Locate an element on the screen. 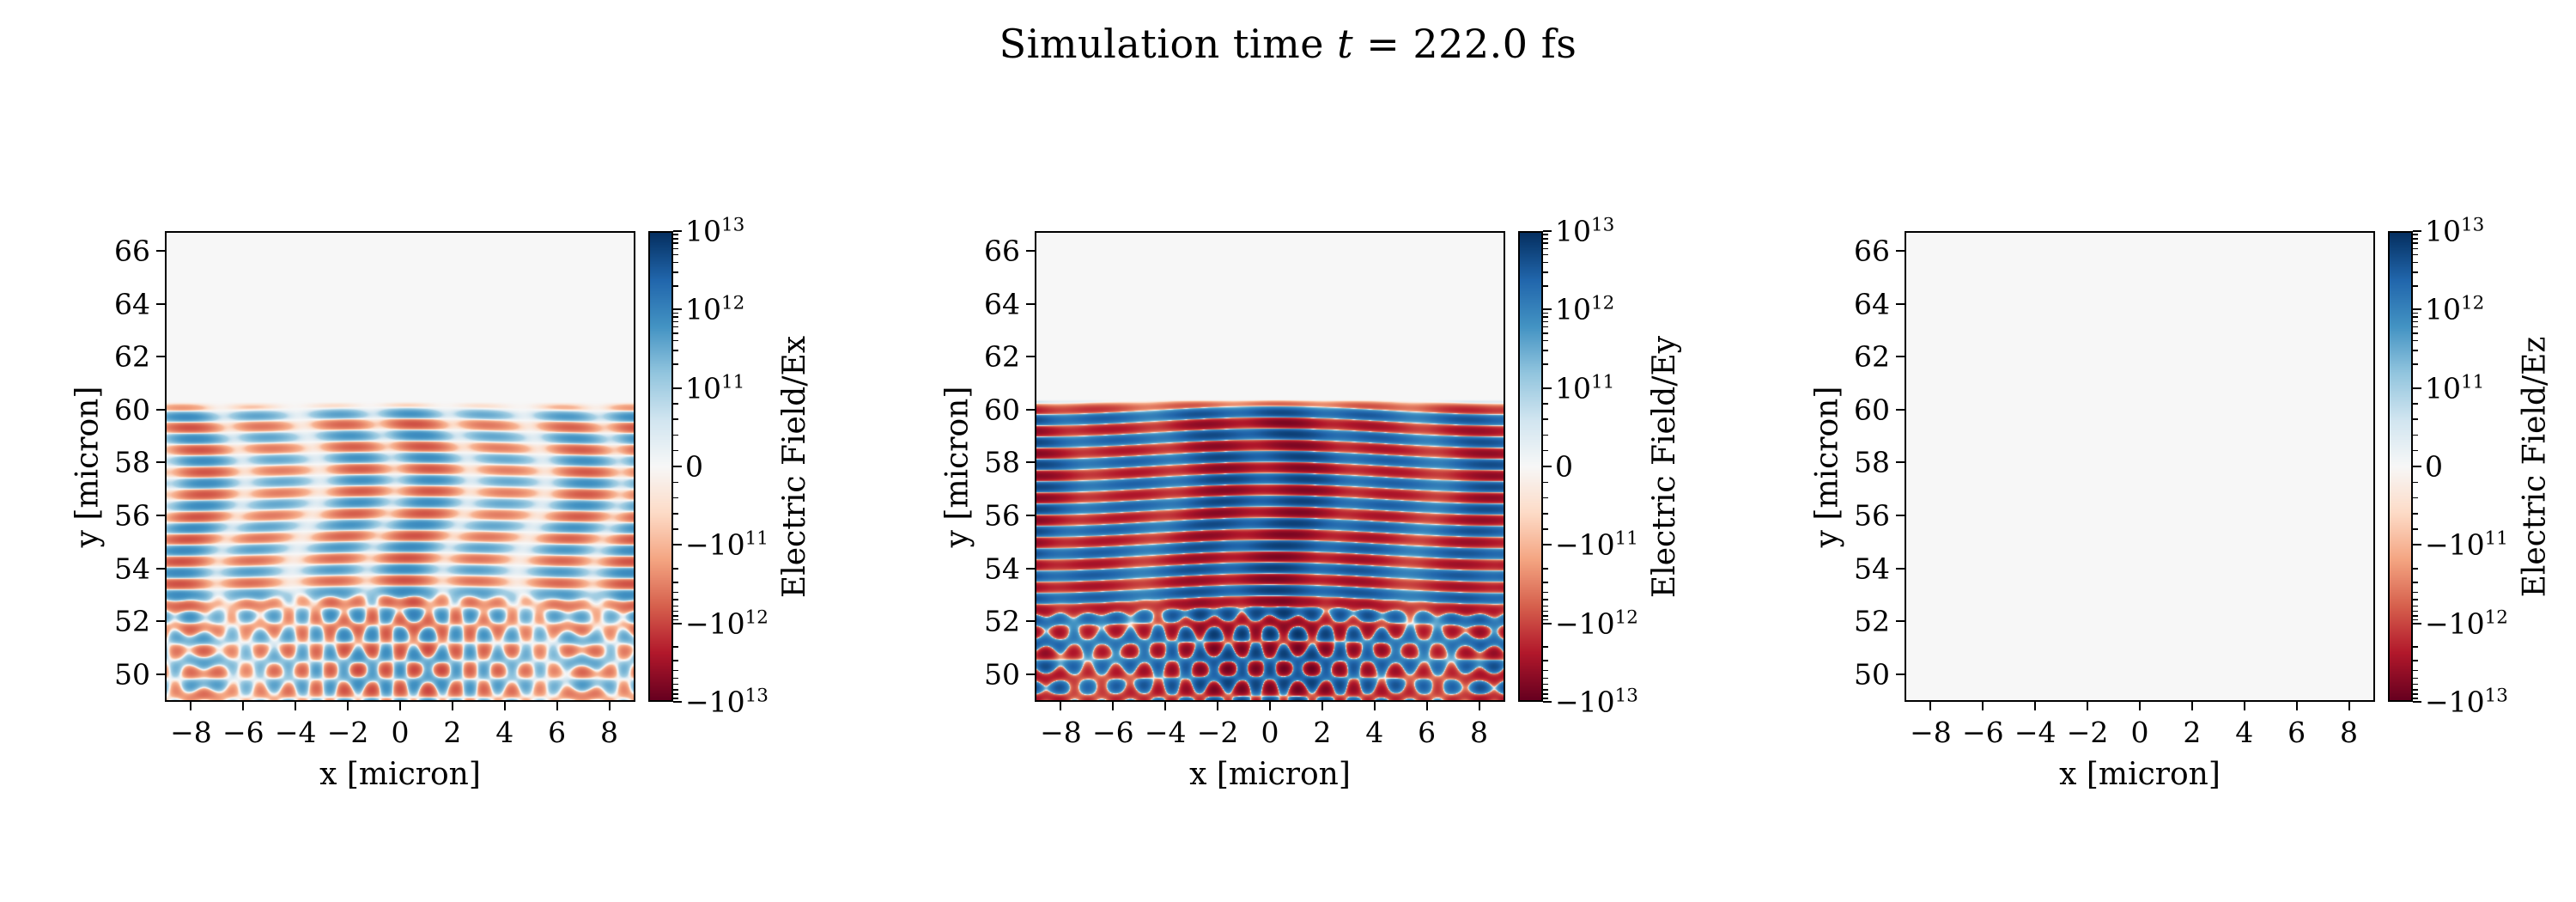  y-tick-label: 54 is located at coordinates (1002, 569).